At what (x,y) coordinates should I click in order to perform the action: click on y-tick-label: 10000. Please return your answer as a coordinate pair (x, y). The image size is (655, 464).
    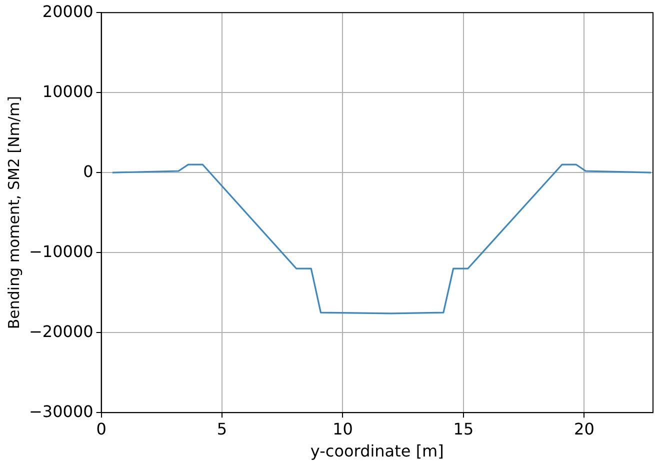
    Looking at the image, I should click on (68, 91).